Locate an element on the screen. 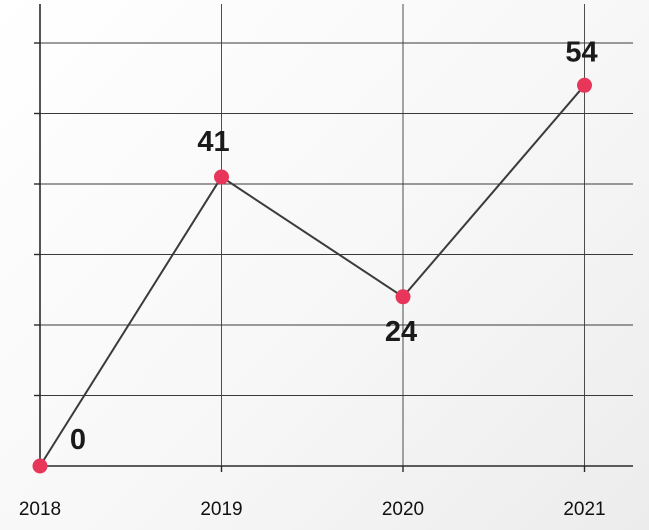 Image resolution: width=649 pixels, height=530 pixels. data-label: 54 is located at coordinates (581, 52).